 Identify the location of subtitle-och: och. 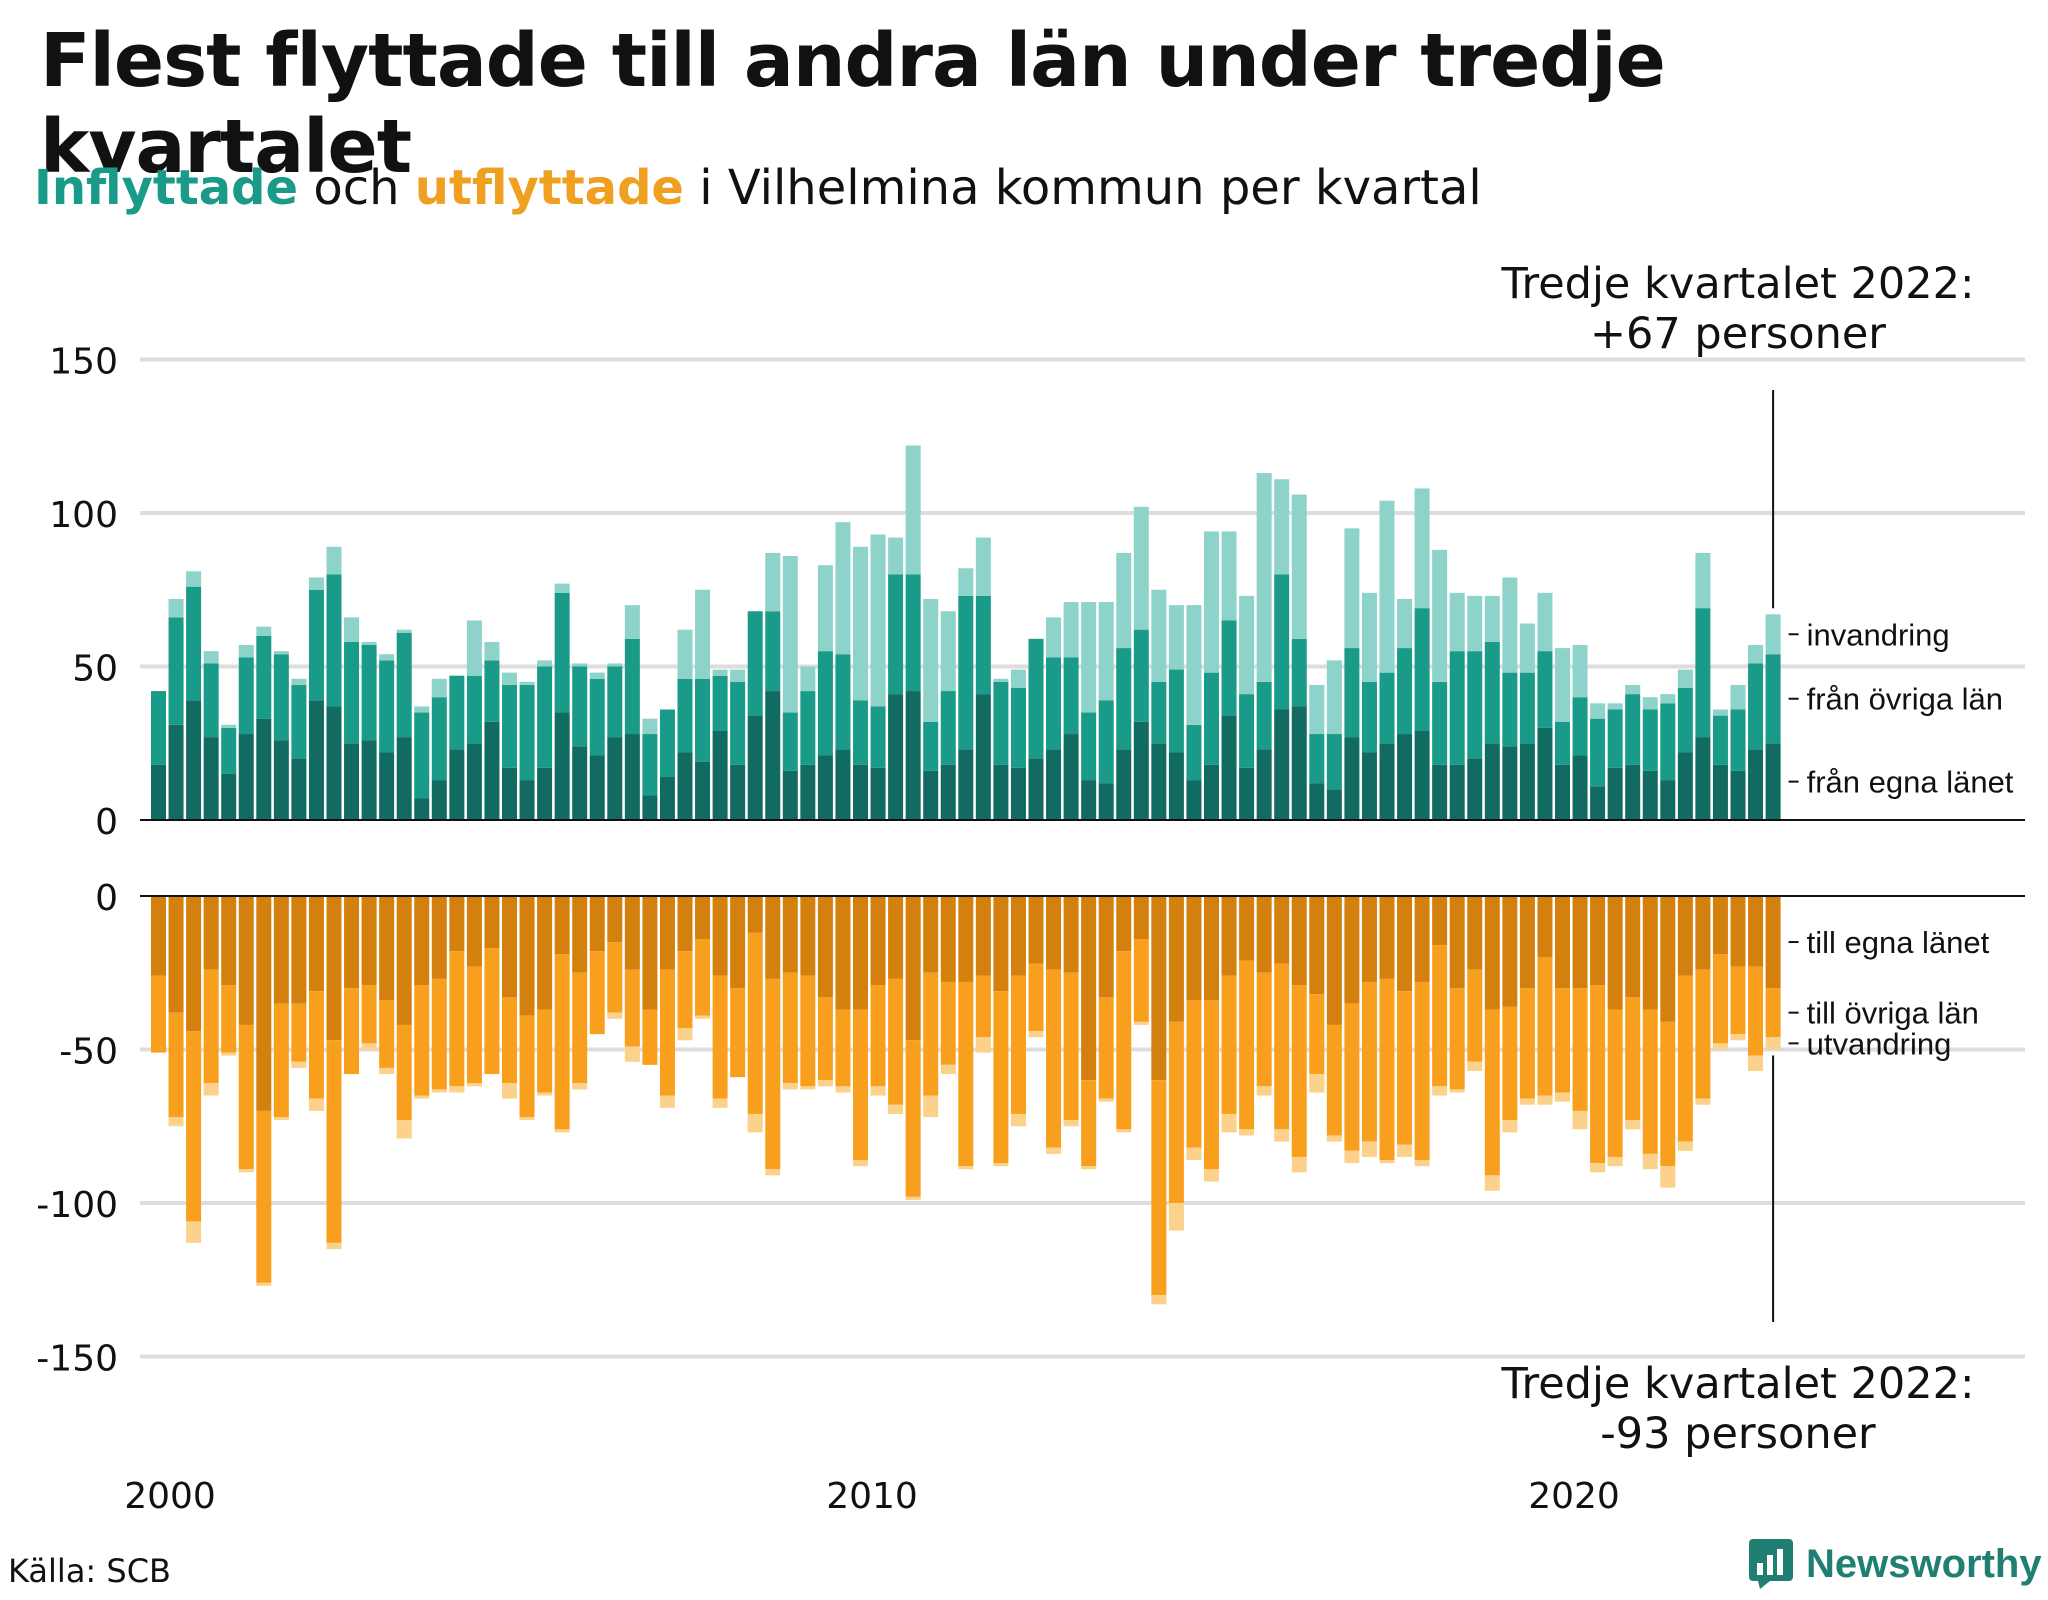
(356, 188).